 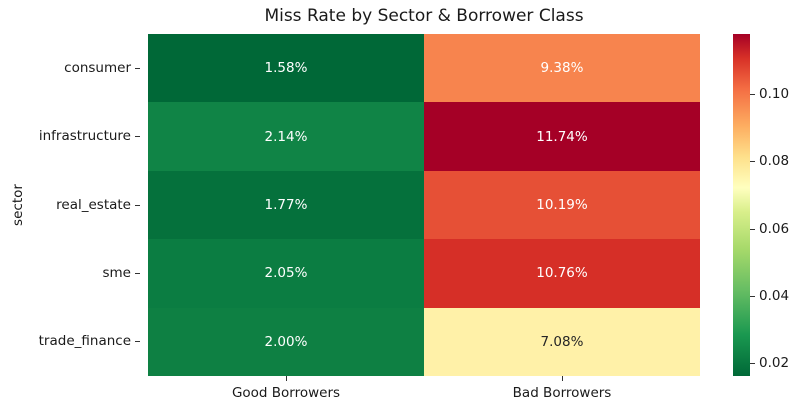 I want to click on y-axis-label: sector, so click(x=18, y=205).